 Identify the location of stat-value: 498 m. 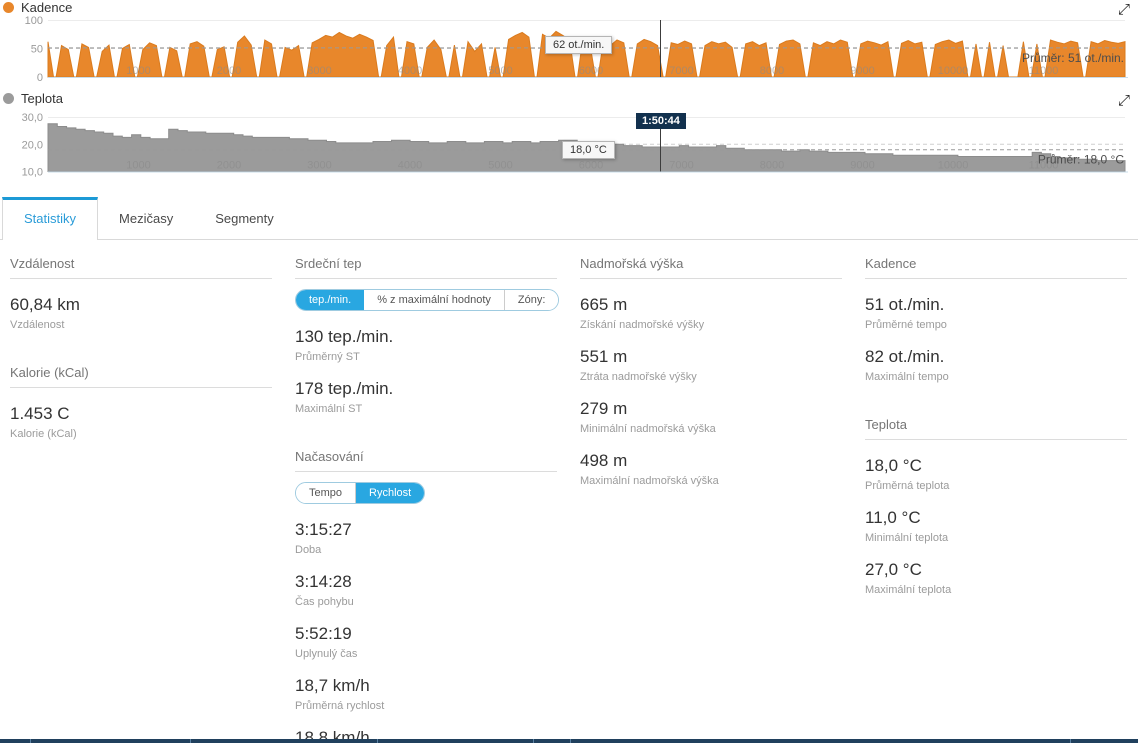
(604, 460).